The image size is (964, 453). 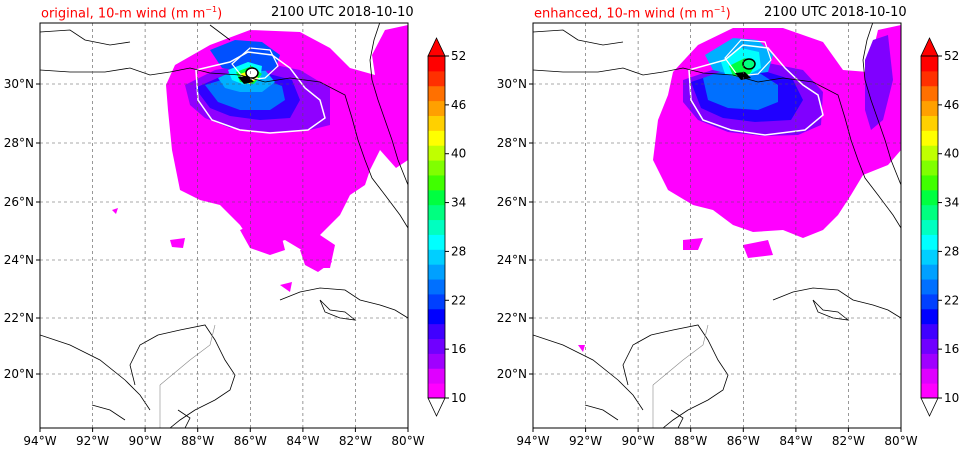 What do you see at coordinates (939, 227) in the screenshot?
I see `colorbar: 52 46 40 34 28 22 16 10` at bounding box center [939, 227].